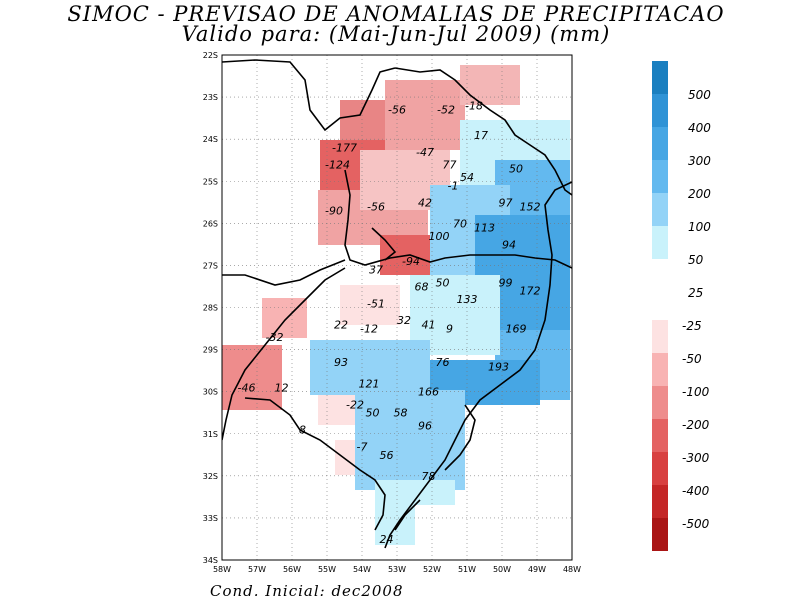 The width and height of the screenshot is (792, 612). What do you see at coordinates (481, 135) in the screenshot?
I see `anomaly-value-label: 17` at bounding box center [481, 135].